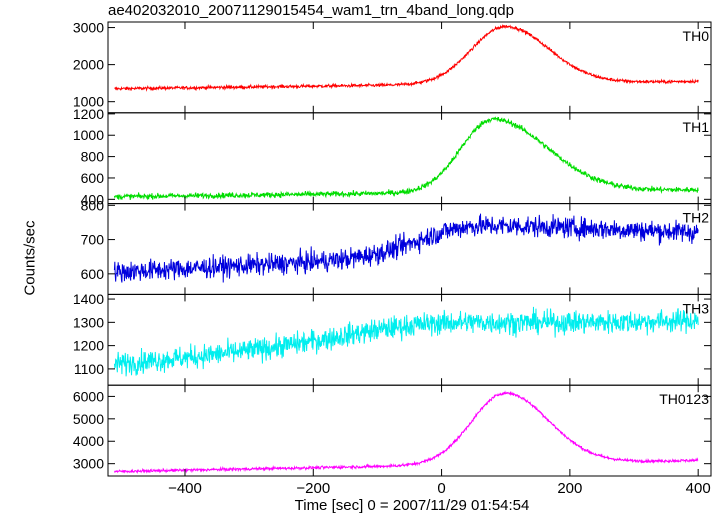  I want to click on y-tick-label: 1400, so click(88, 299).